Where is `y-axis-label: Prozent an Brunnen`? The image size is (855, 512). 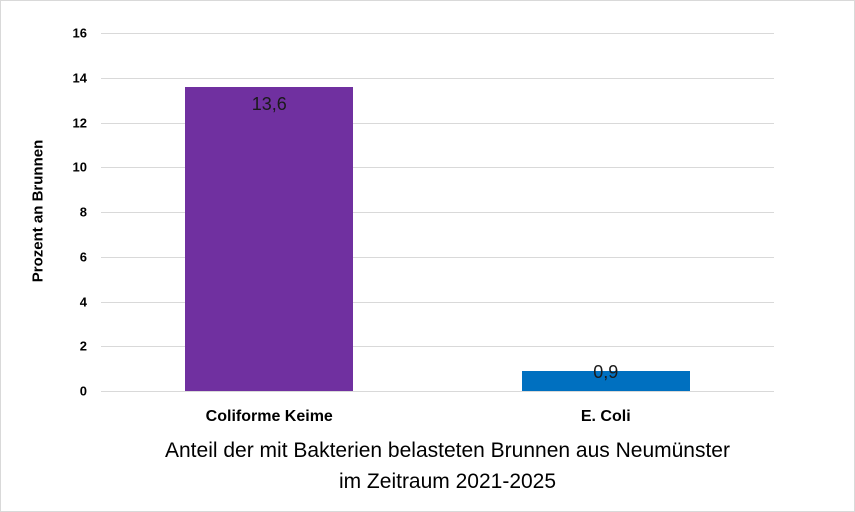 y-axis-label: Prozent an Brunnen is located at coordinates (38, 211).